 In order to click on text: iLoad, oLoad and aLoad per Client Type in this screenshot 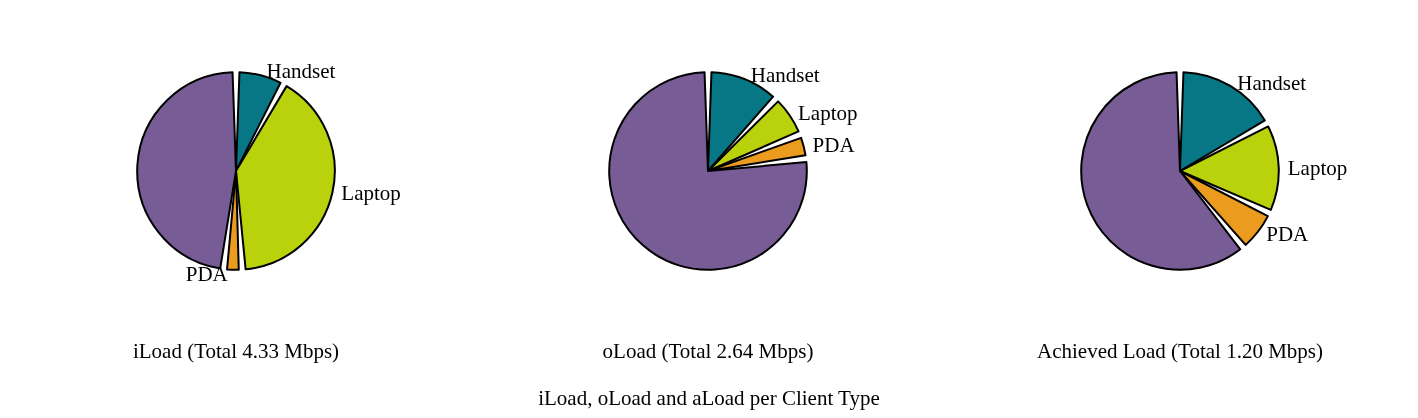, I will do `click(709, 398)`.